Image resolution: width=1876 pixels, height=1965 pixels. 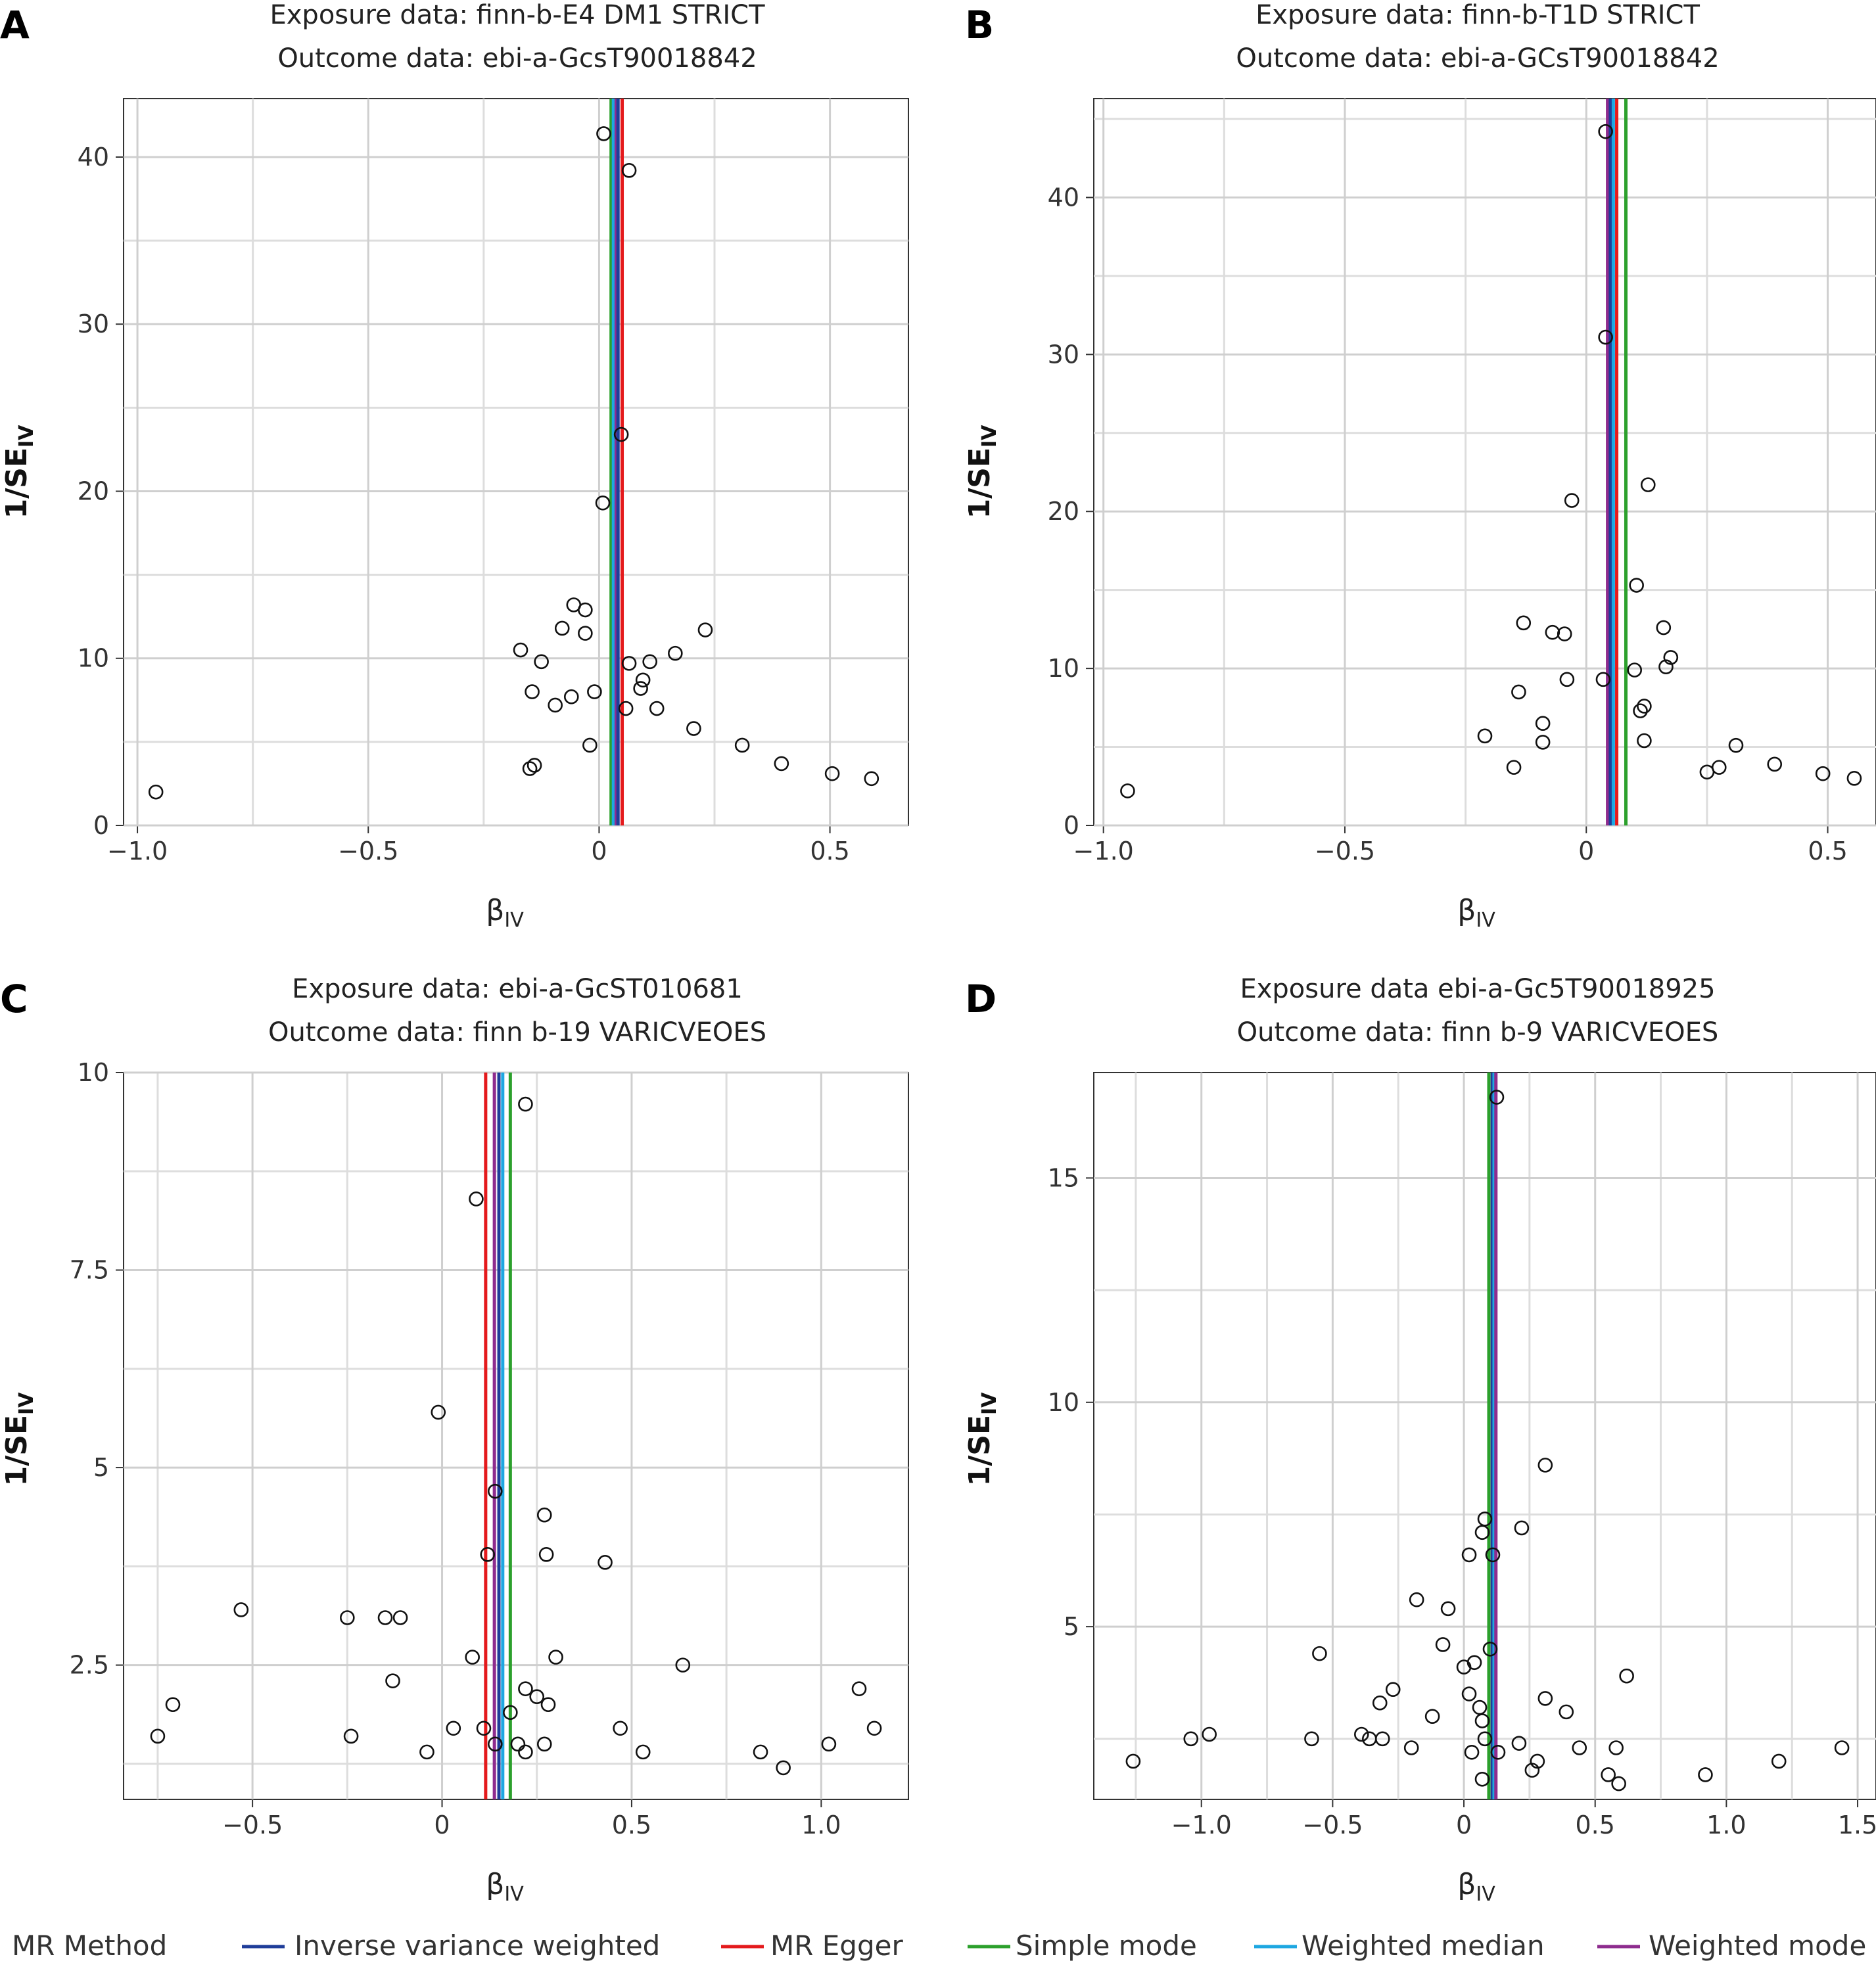 What do you see at coordinates (93, 490) in the screenshot?
I see `panel-a-tick-label-y: 20` at bounding box center [93, 490].